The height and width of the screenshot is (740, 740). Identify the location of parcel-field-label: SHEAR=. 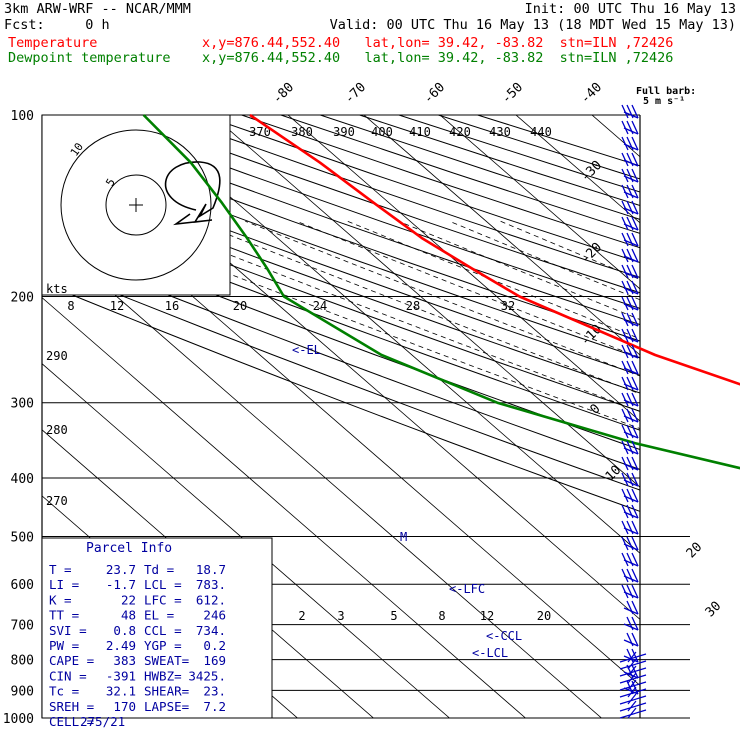
(166, 691).